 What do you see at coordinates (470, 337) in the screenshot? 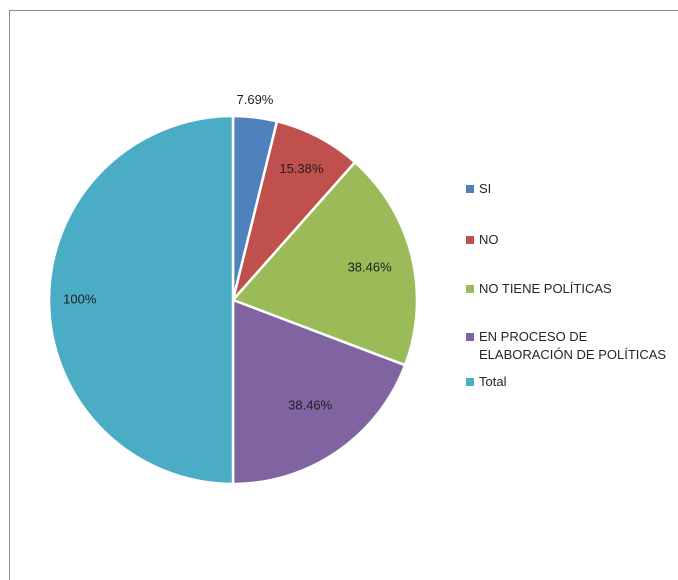
I see `legend-swatch-en-proceso` at bounding box center [470, 337].